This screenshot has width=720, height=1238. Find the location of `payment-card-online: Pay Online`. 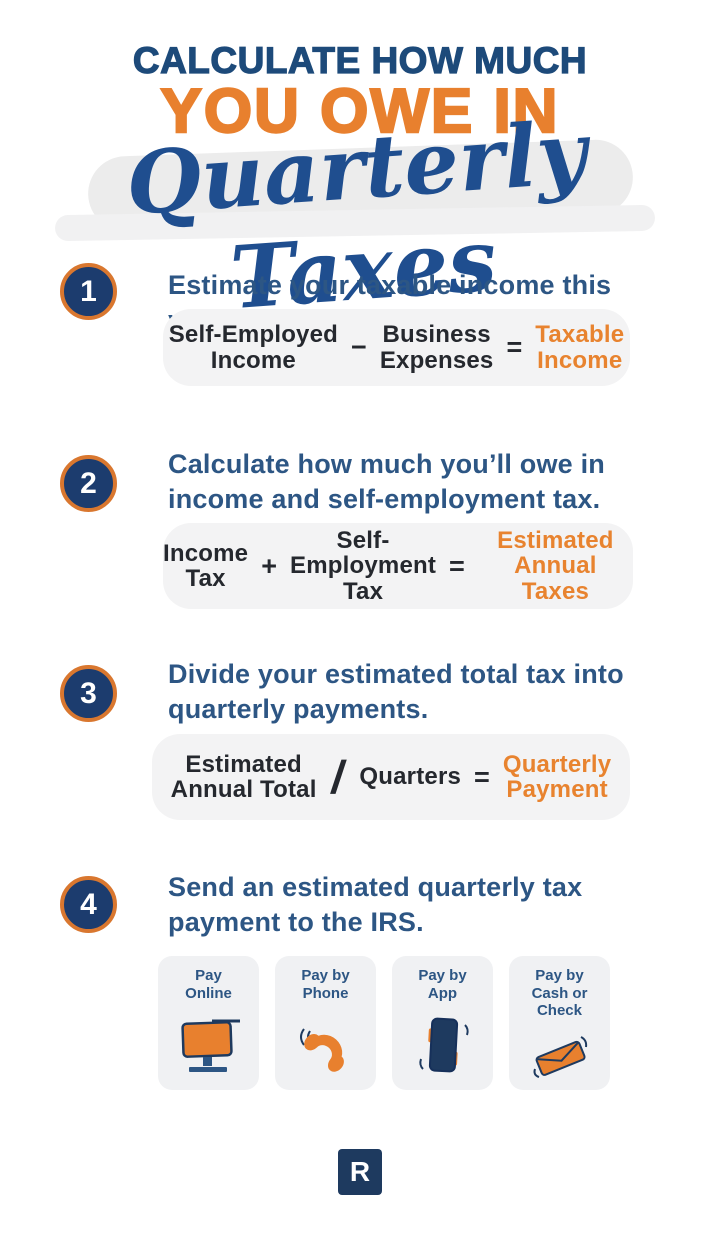

payment-card-online: Pay Online is located at coordinates (208, 1023).